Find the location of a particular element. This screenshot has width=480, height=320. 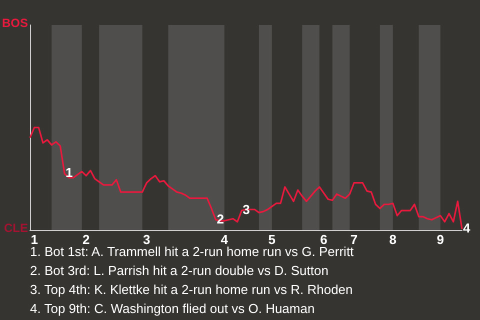

x-tick-label: 1 is located at coordinates (34, 239).